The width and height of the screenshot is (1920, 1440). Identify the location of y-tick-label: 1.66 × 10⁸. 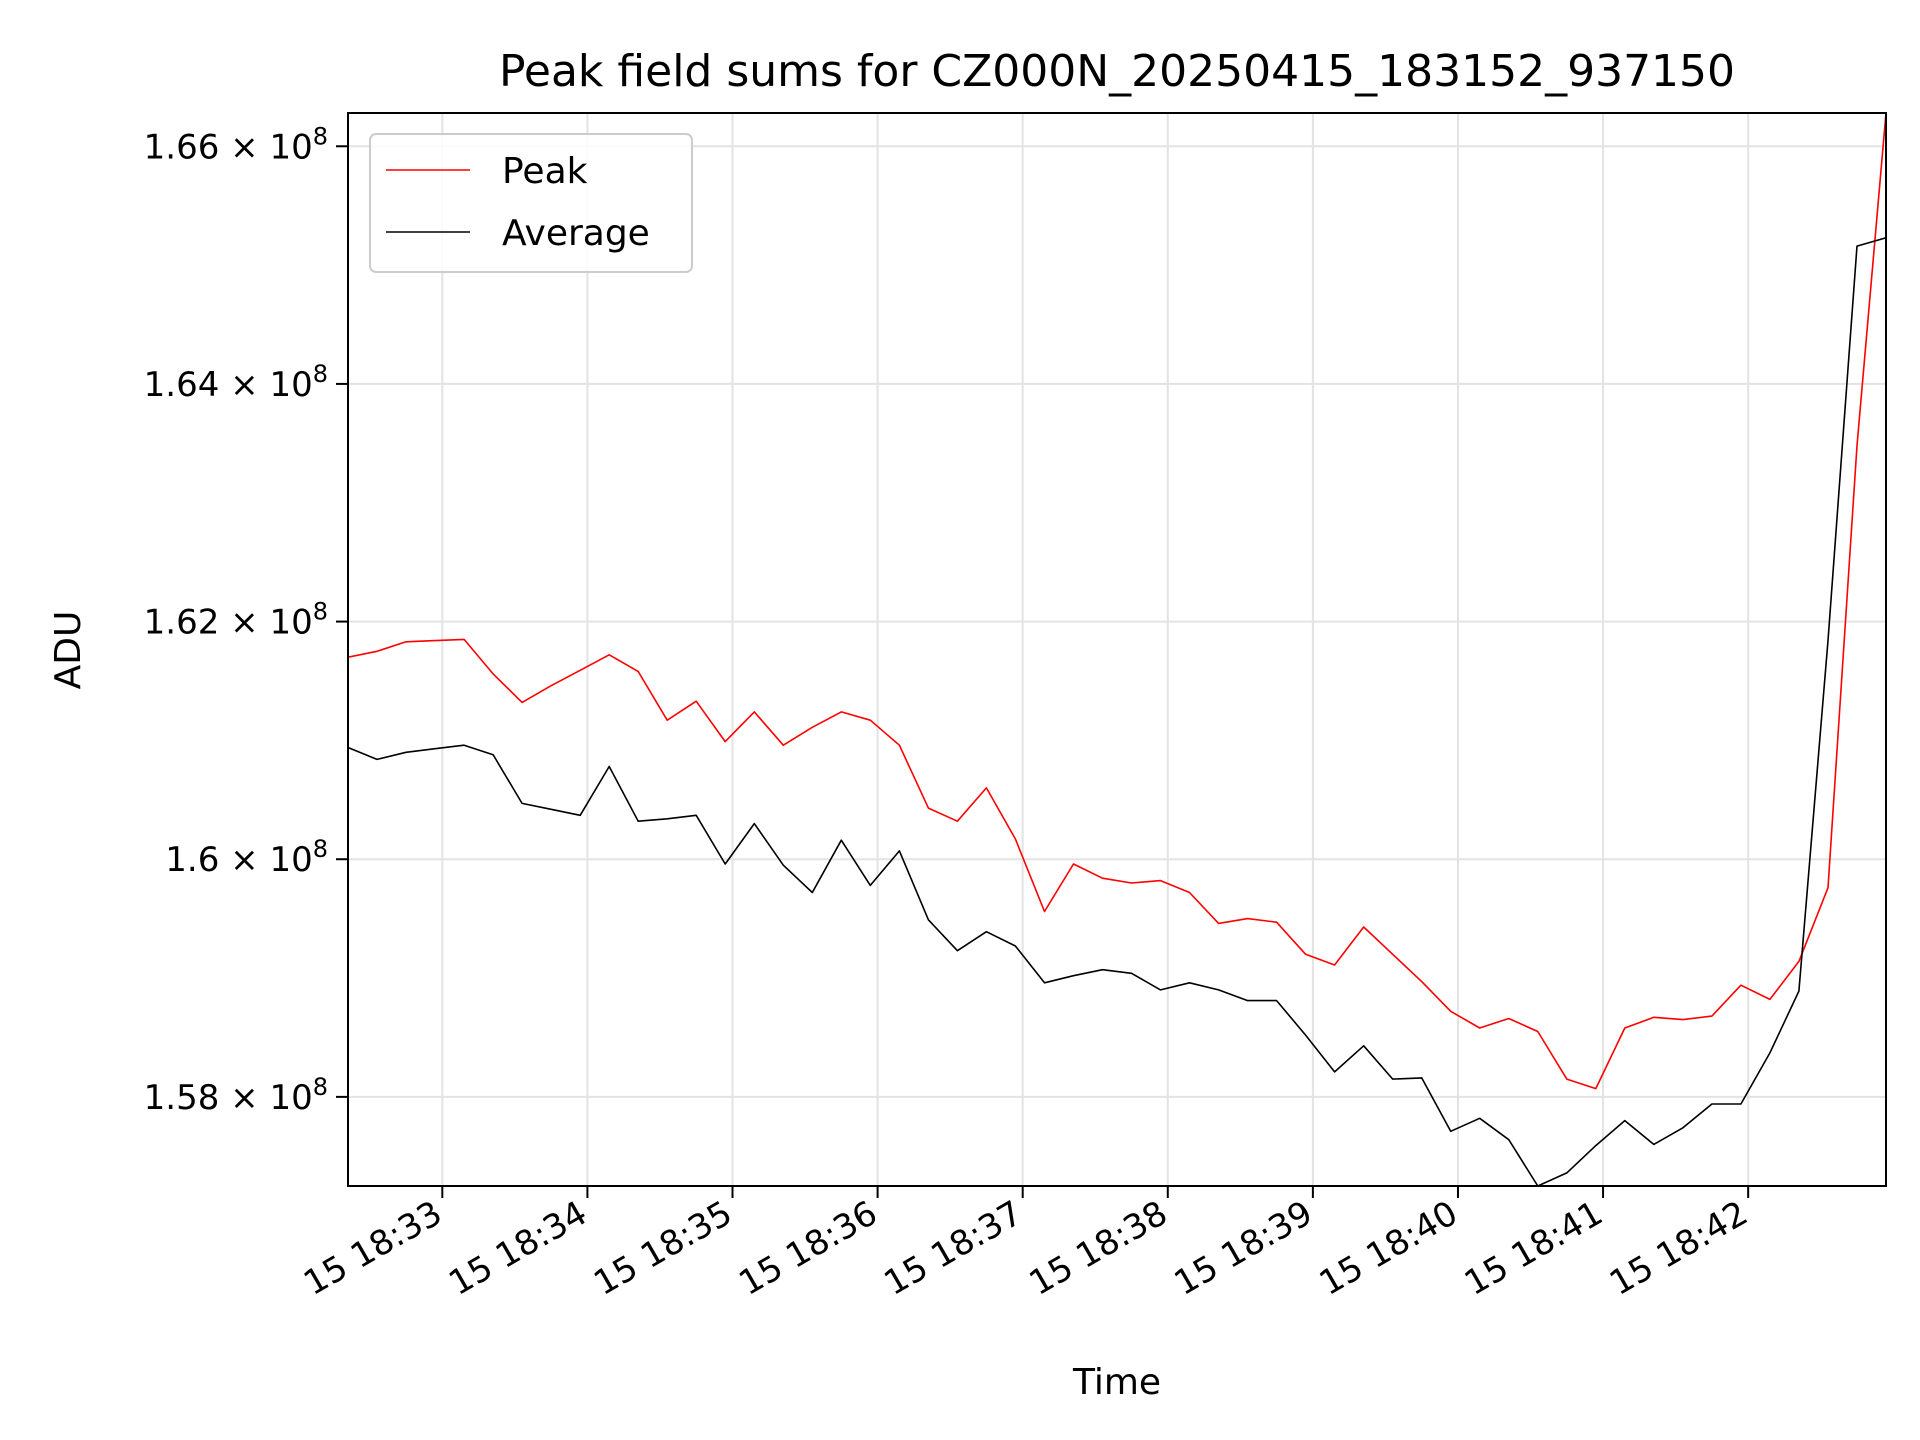
(236, 144).